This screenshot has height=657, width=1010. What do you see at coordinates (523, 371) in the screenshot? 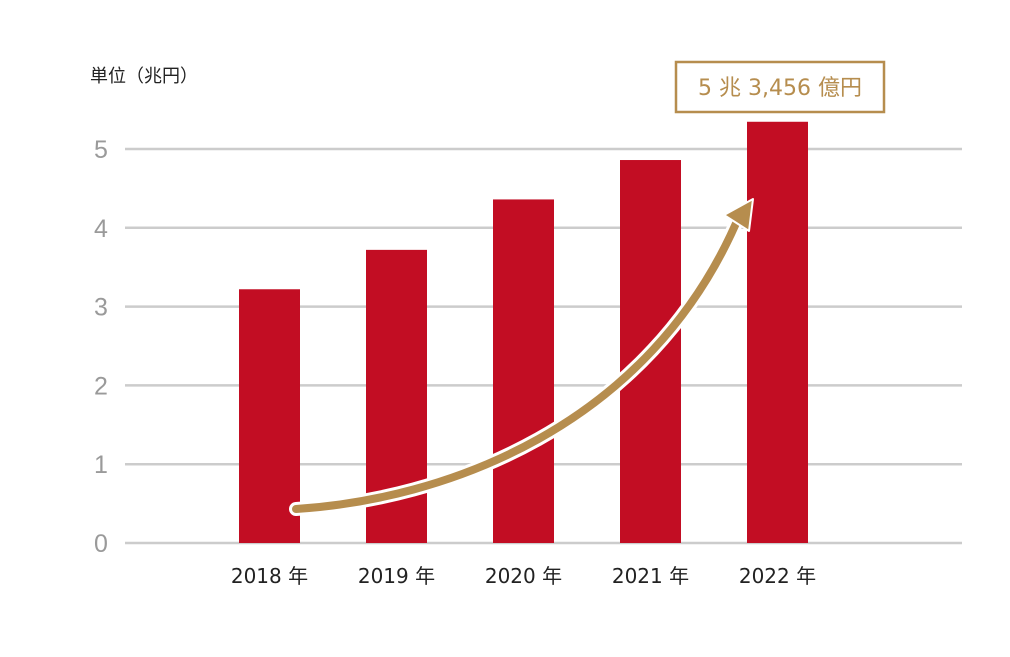
I see `bar-2020` at bounding box center [523, 371].